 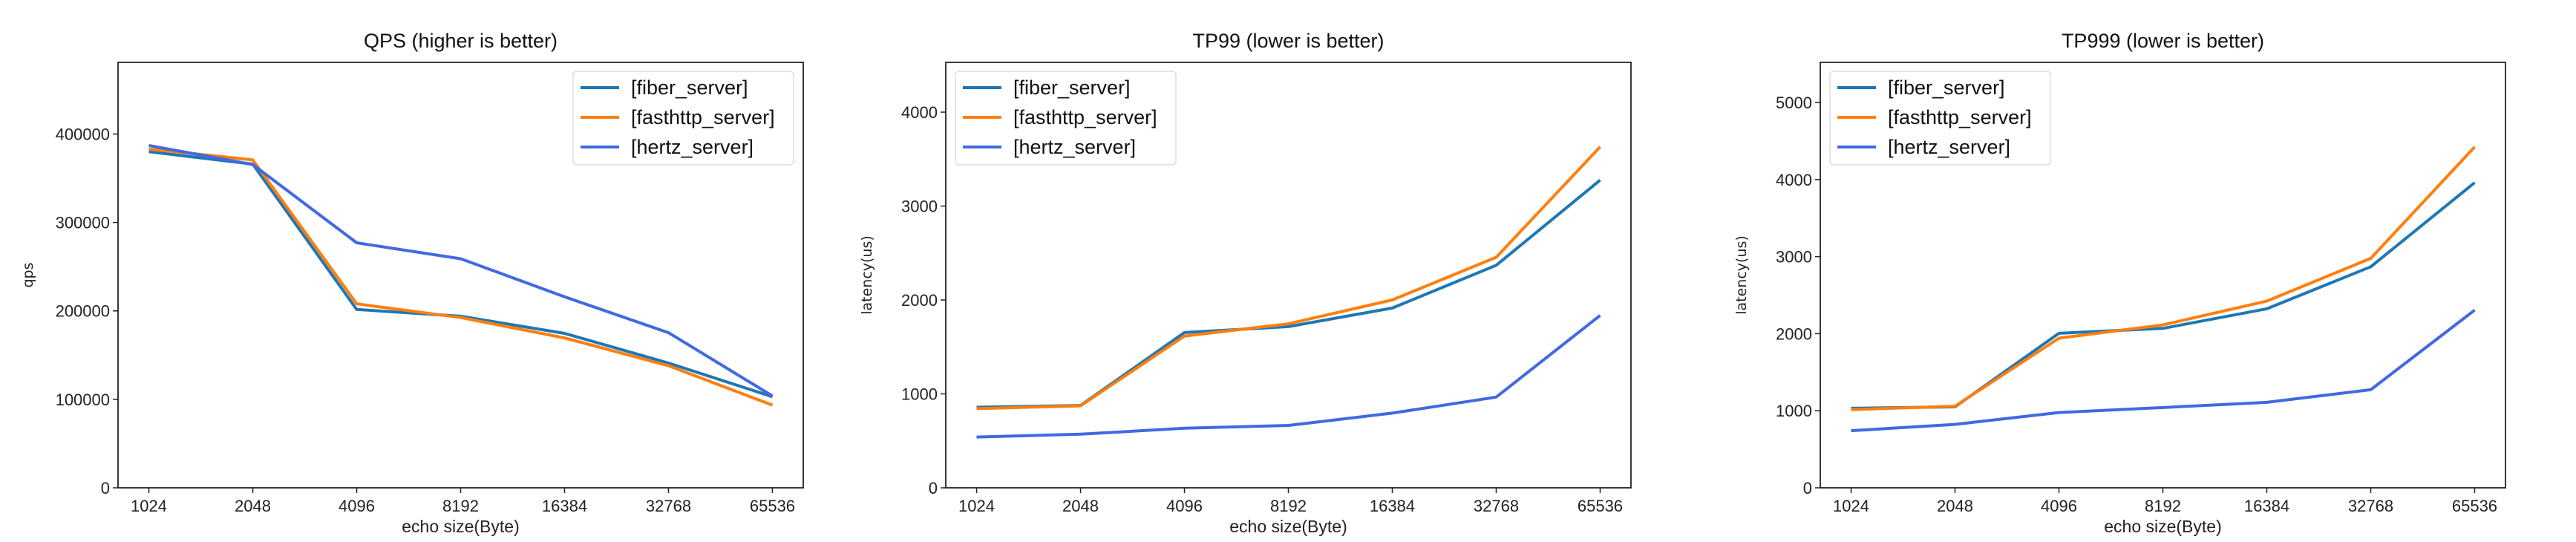 What do you see at coordinates (83, 134) in the screenshot?
I see `y-tick-label: 400000` at bounding box center [83, 134].